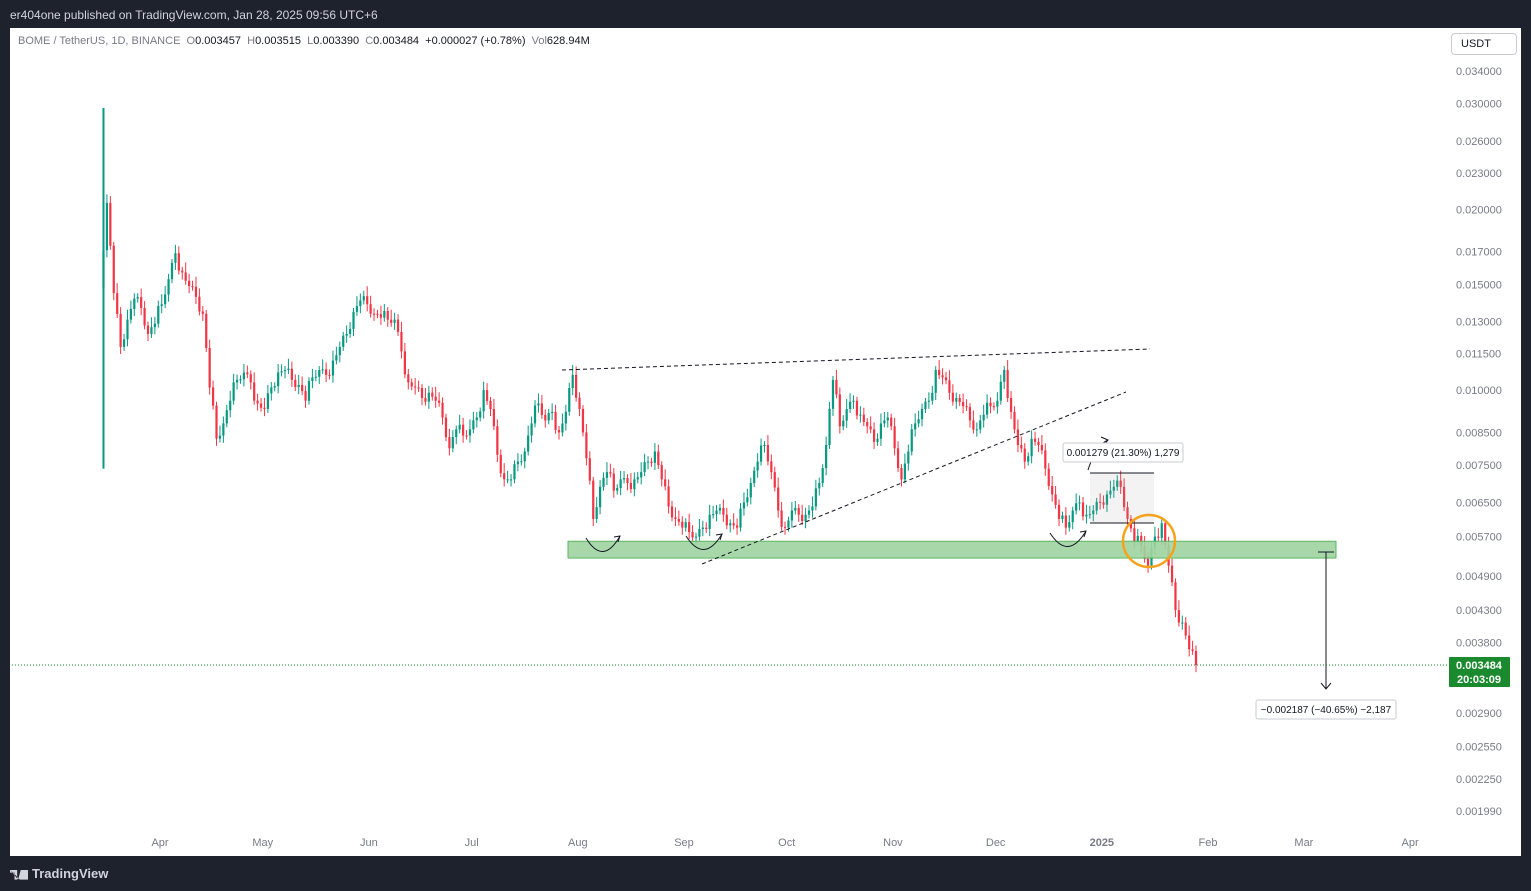  Describe the element at coordinates (1410, 843) in the screenshot. I see `x-tick-label: Apr` at that location.